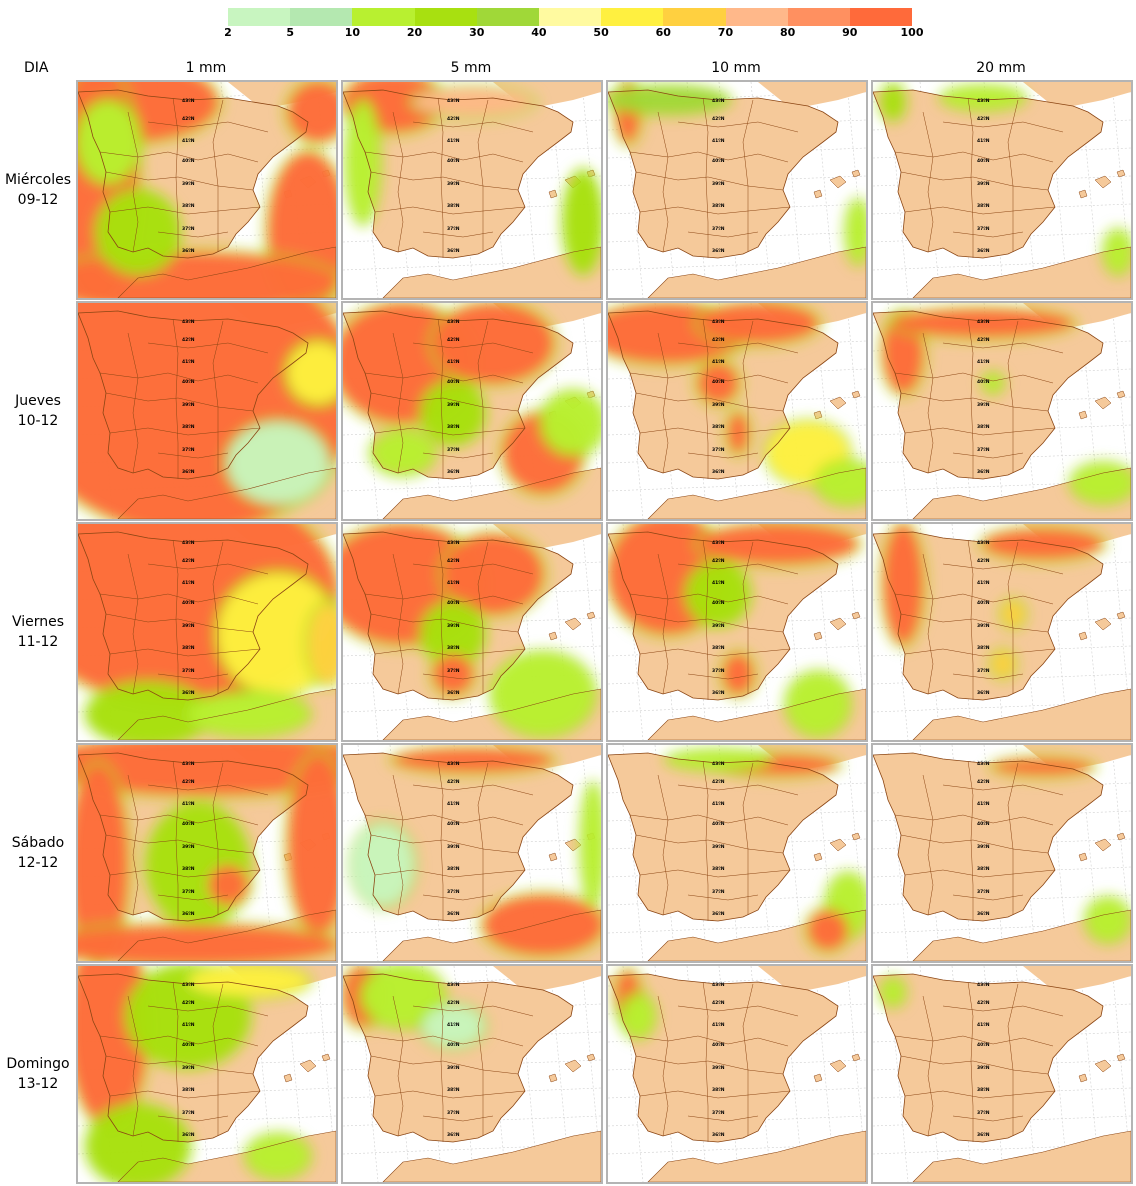 The width and height of the screenshot is (1136, 1186). What do you see at coordinates (38, 622) in the screenshot?
I see `row-day: Viernes` at bounding box center [38, 622].